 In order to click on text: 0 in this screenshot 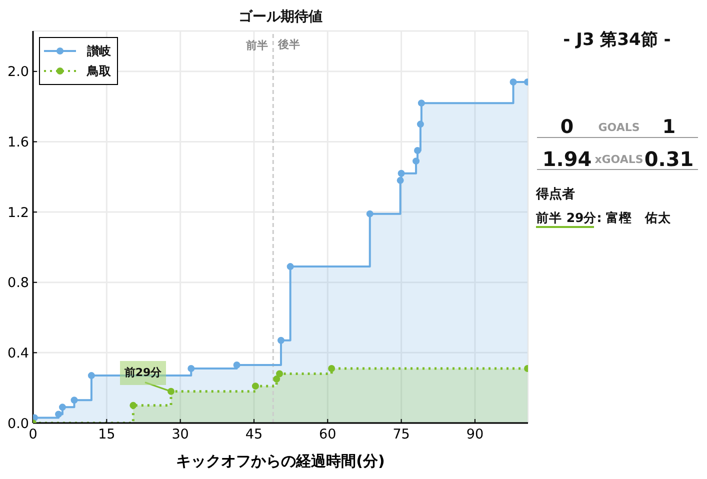, I will do `click(567, 127)`.